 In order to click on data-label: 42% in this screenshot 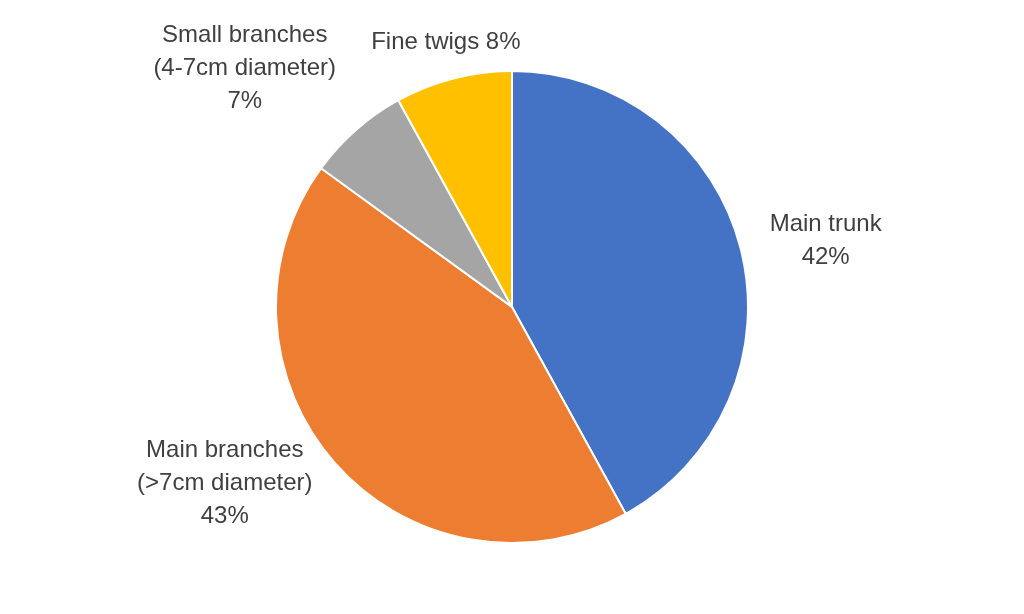, I will do `click(825, 255)`.